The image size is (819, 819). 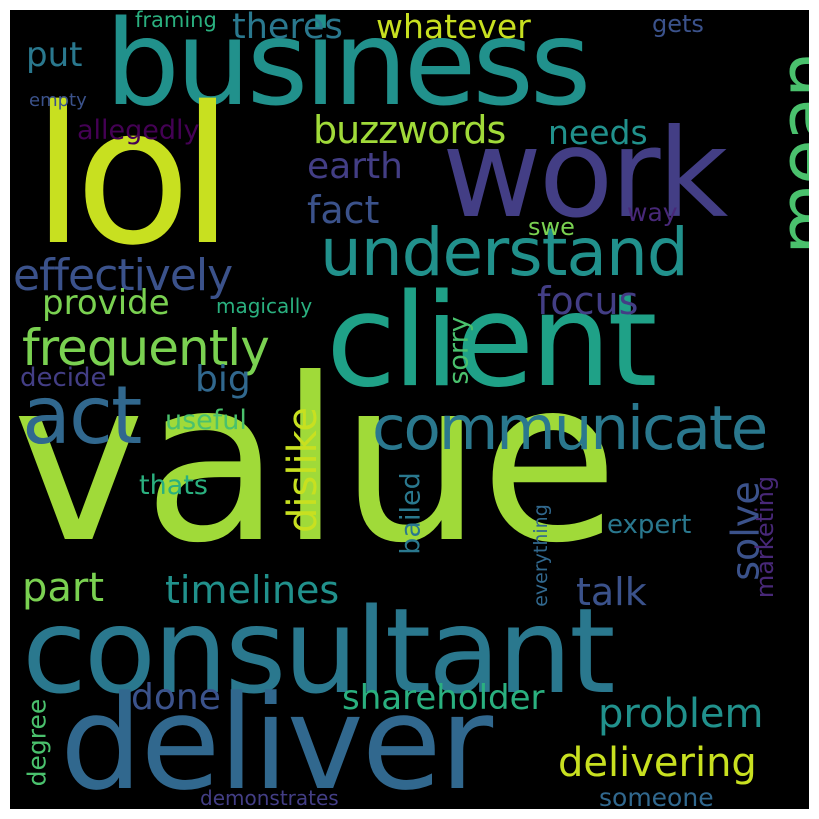 I want to click on word-swe: swe, so click(x=551, y=227).